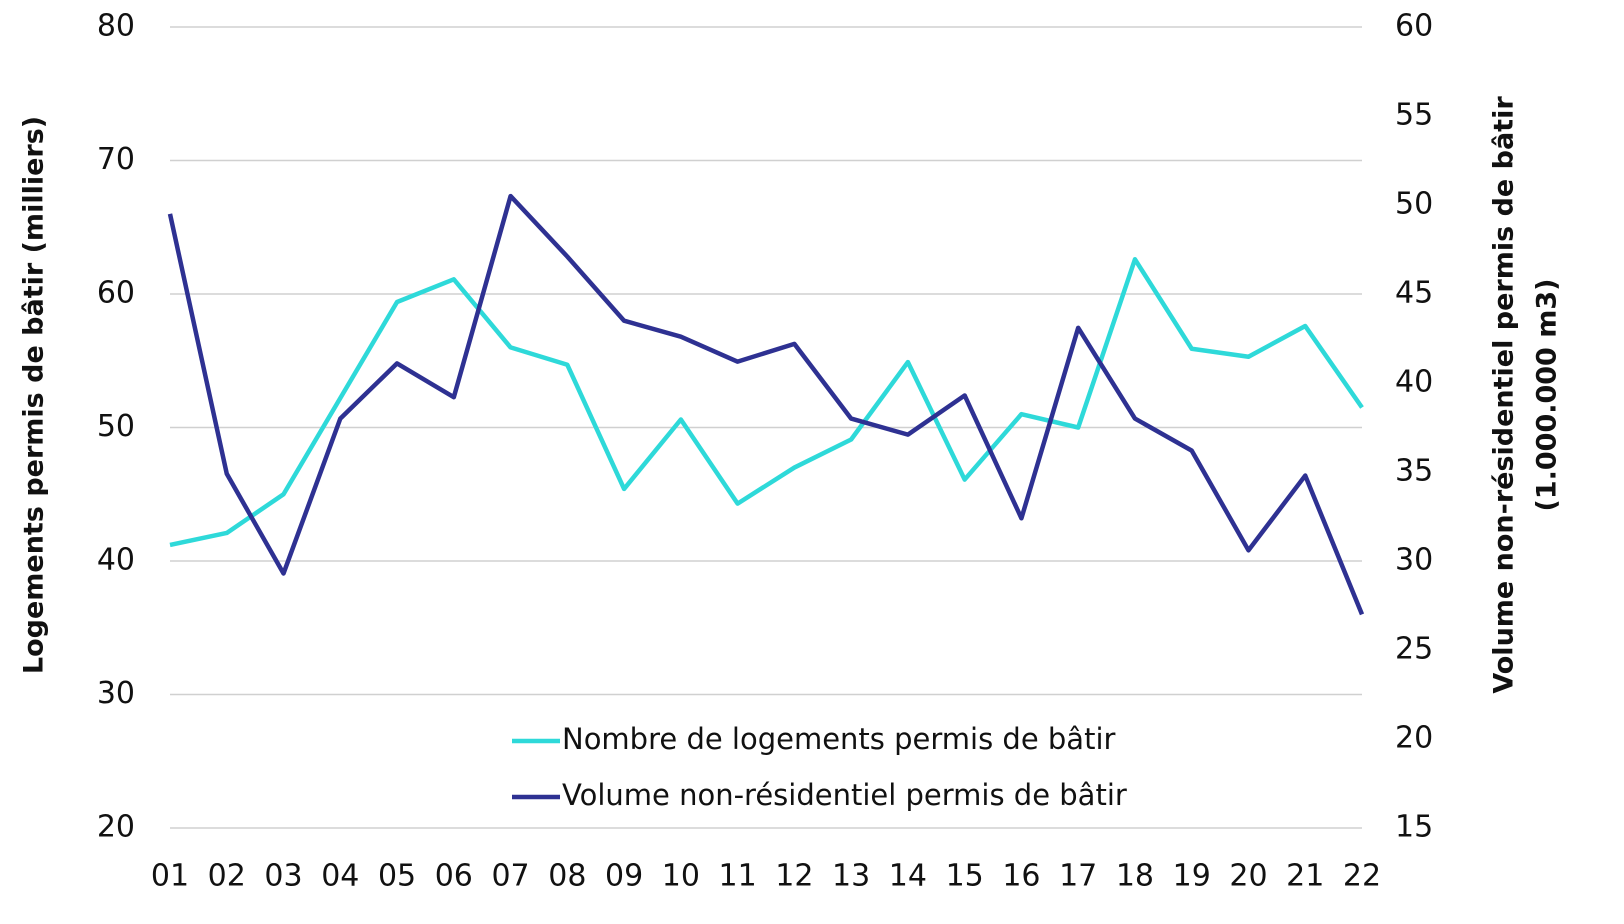 This screenshot has width=1624, height=924. Describe the element at coordinates (851, 876) in the screenshot. I see `x-tick-label: 13` at that location.